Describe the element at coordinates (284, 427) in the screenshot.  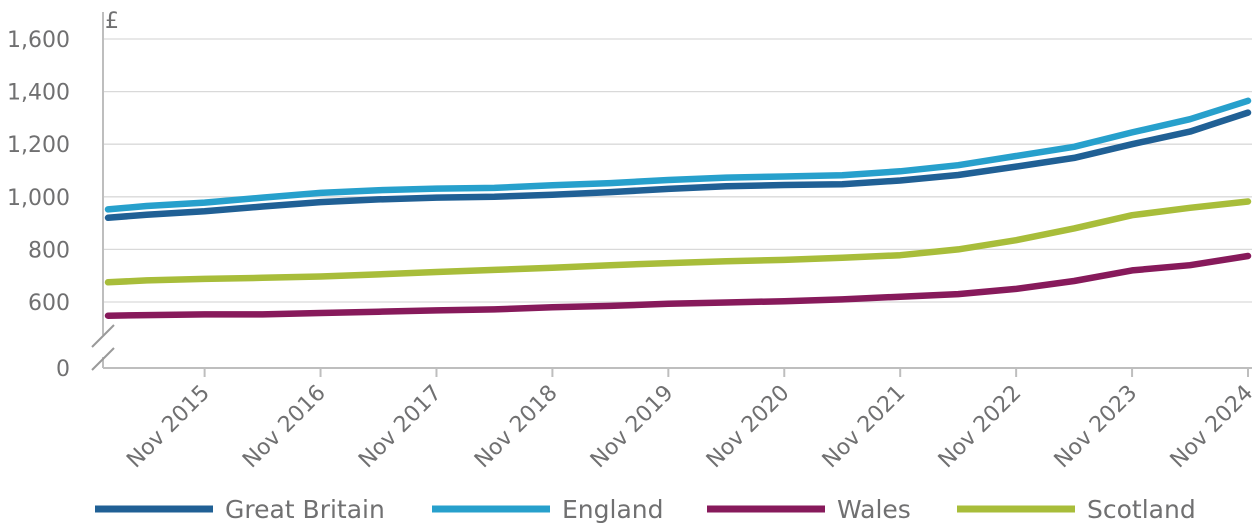
I see `x-tick-label: Nov 2016` at that location.